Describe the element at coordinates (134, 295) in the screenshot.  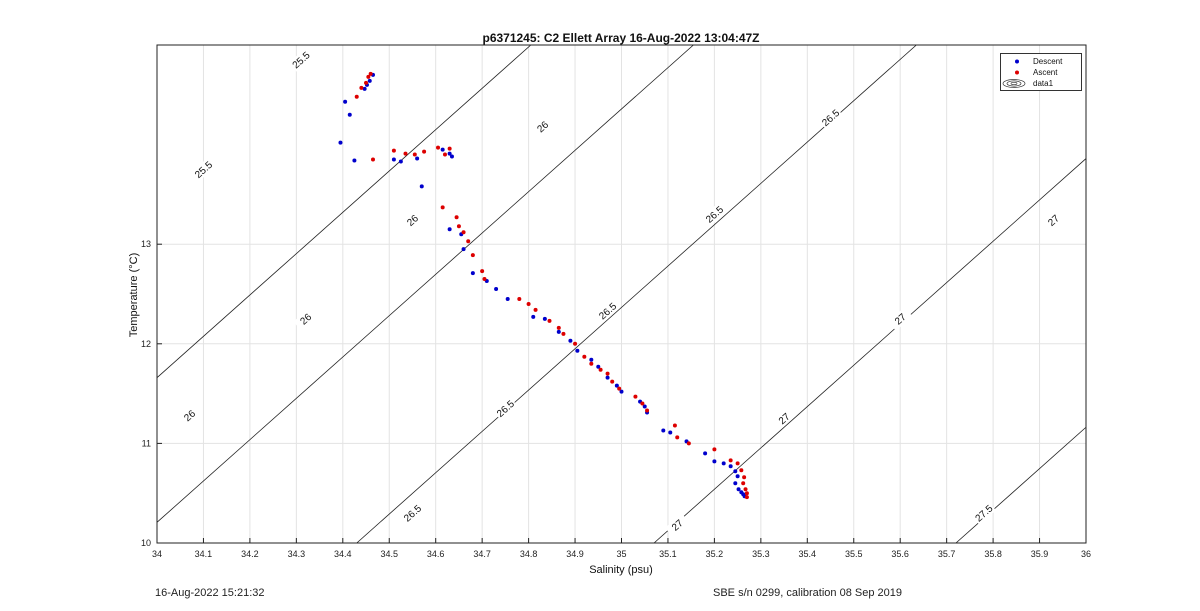
I see `y-axis-label: Temperature (°C)` at that location.